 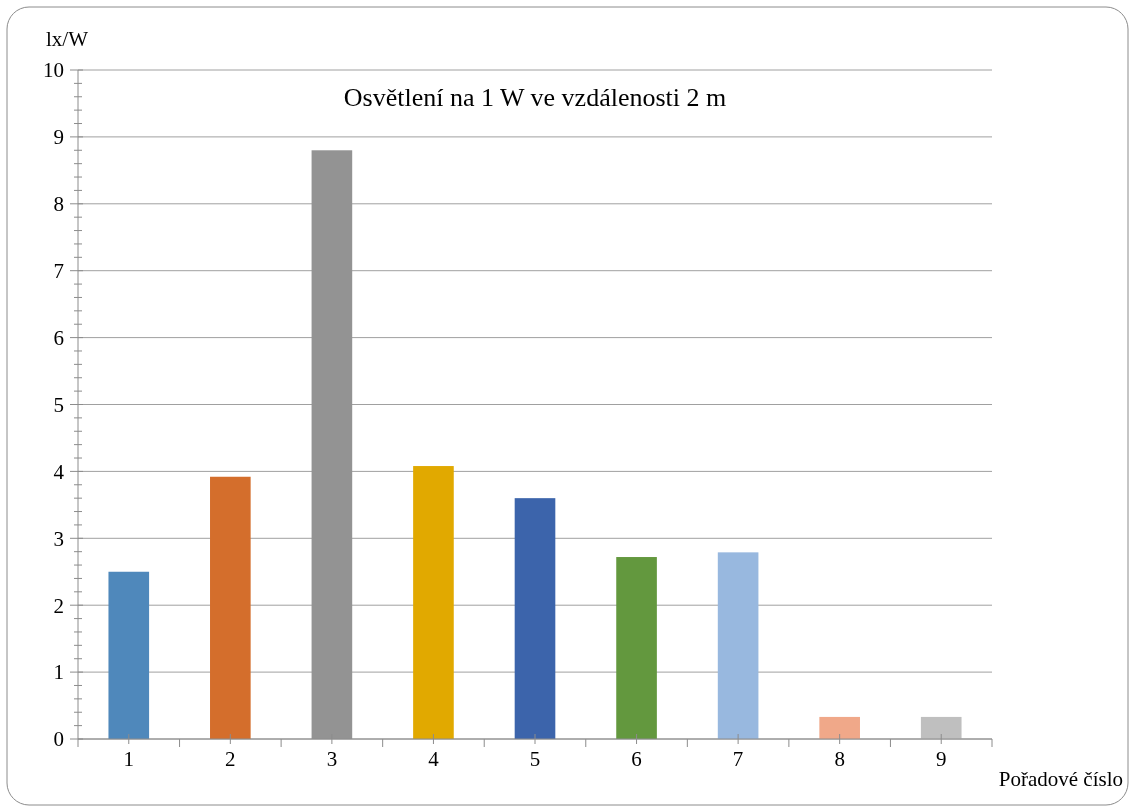 What do you see at coordinates (58, 739) in the screenshot?
I see `y-tick-label: 0` at bounding box center [58, 739].